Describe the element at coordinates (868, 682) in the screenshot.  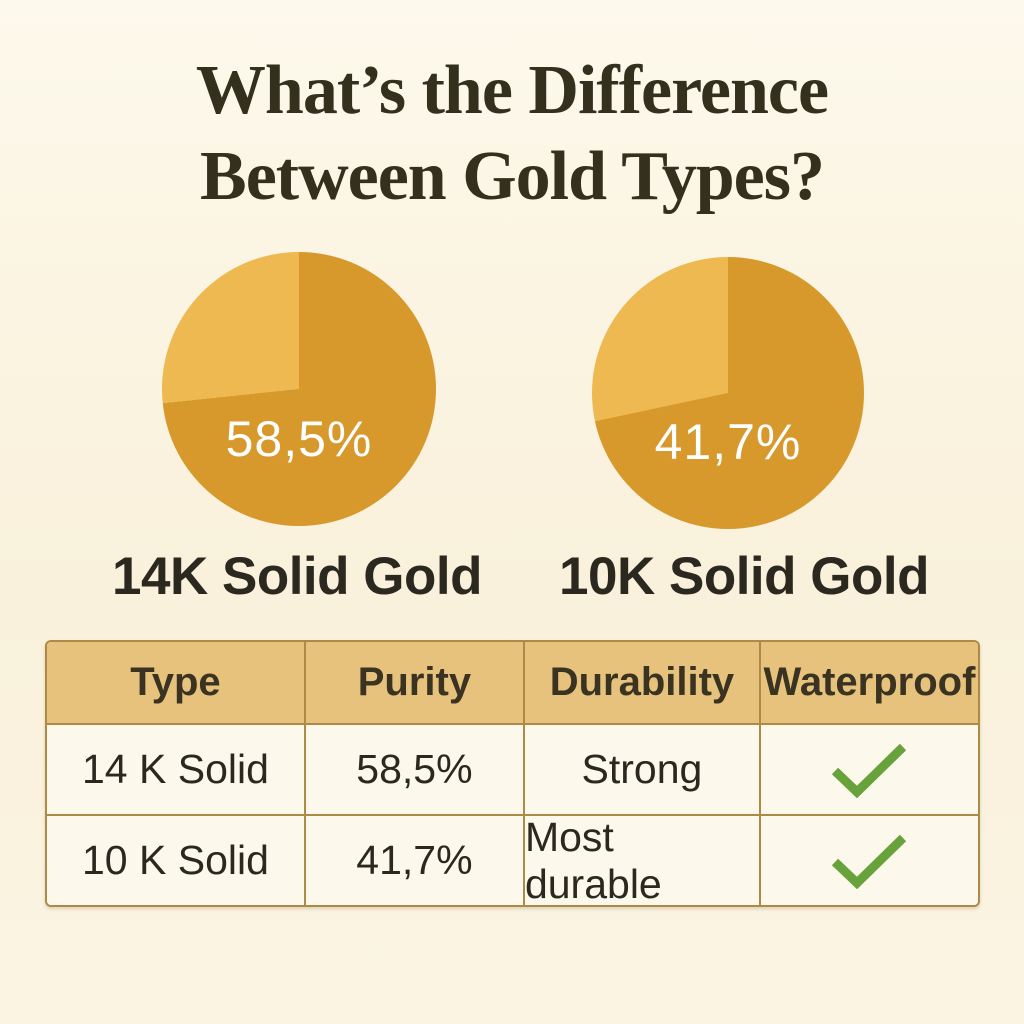
I see `table-header-waterproof: Waterproof` at that location.